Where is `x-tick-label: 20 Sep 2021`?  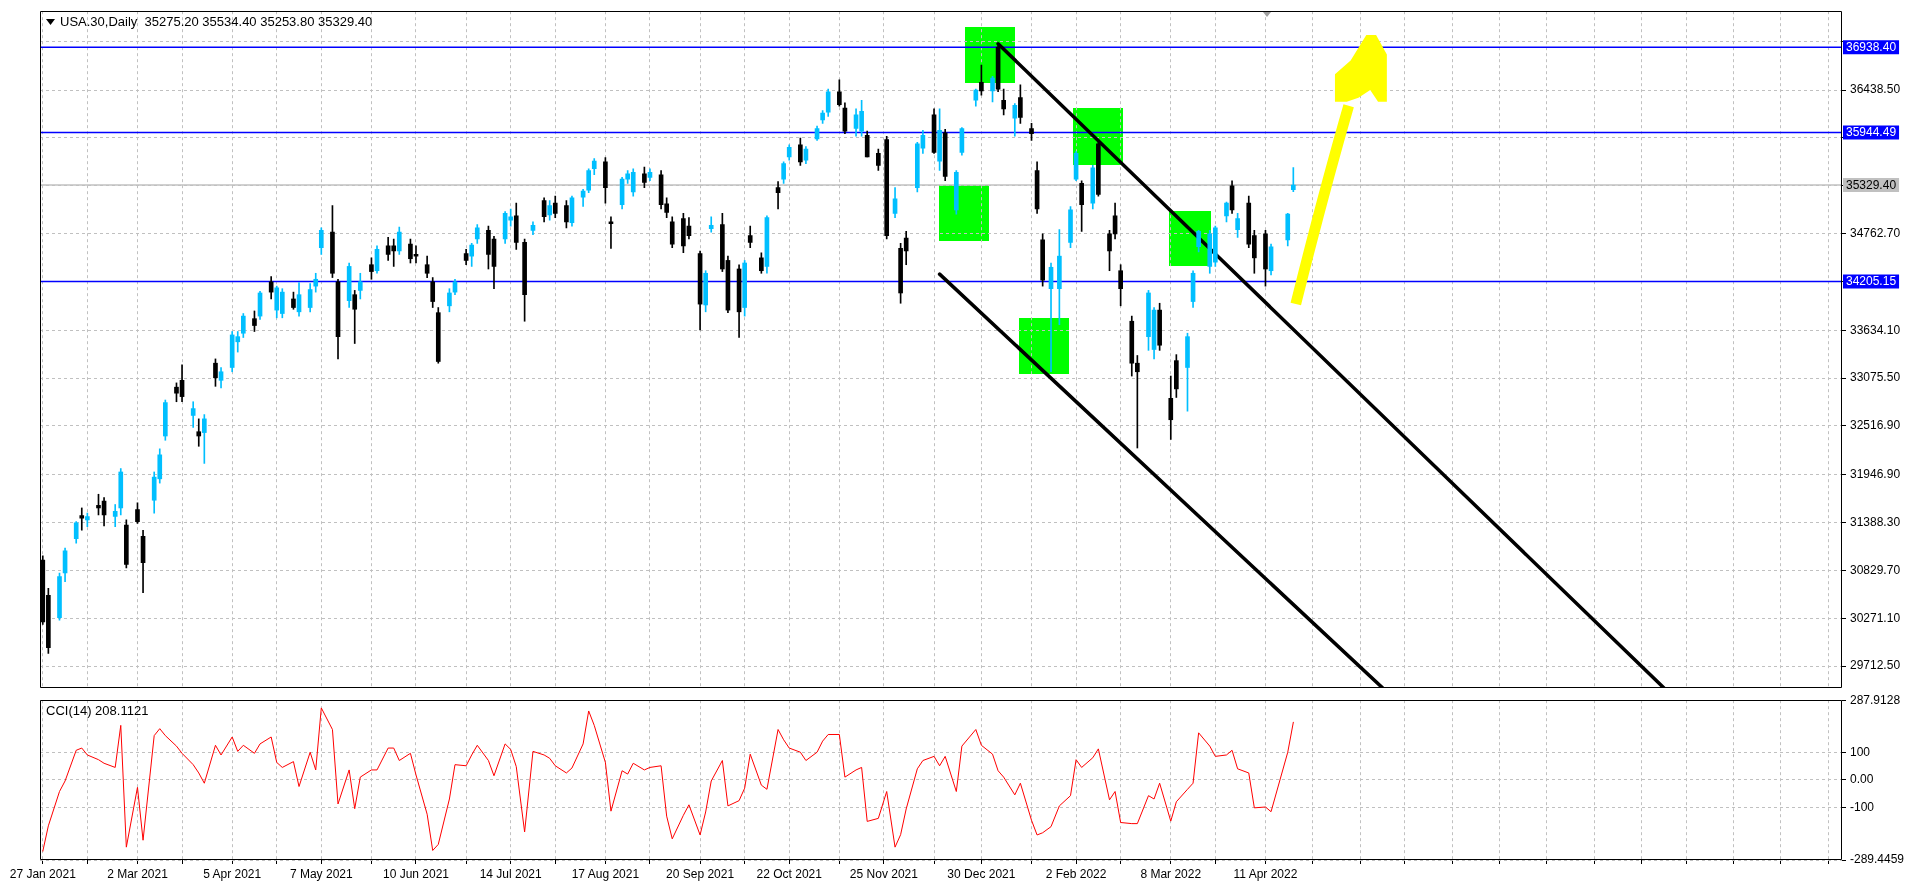 x-tick-label: 20 Sep 2021 is located at coordinates (700, 873).